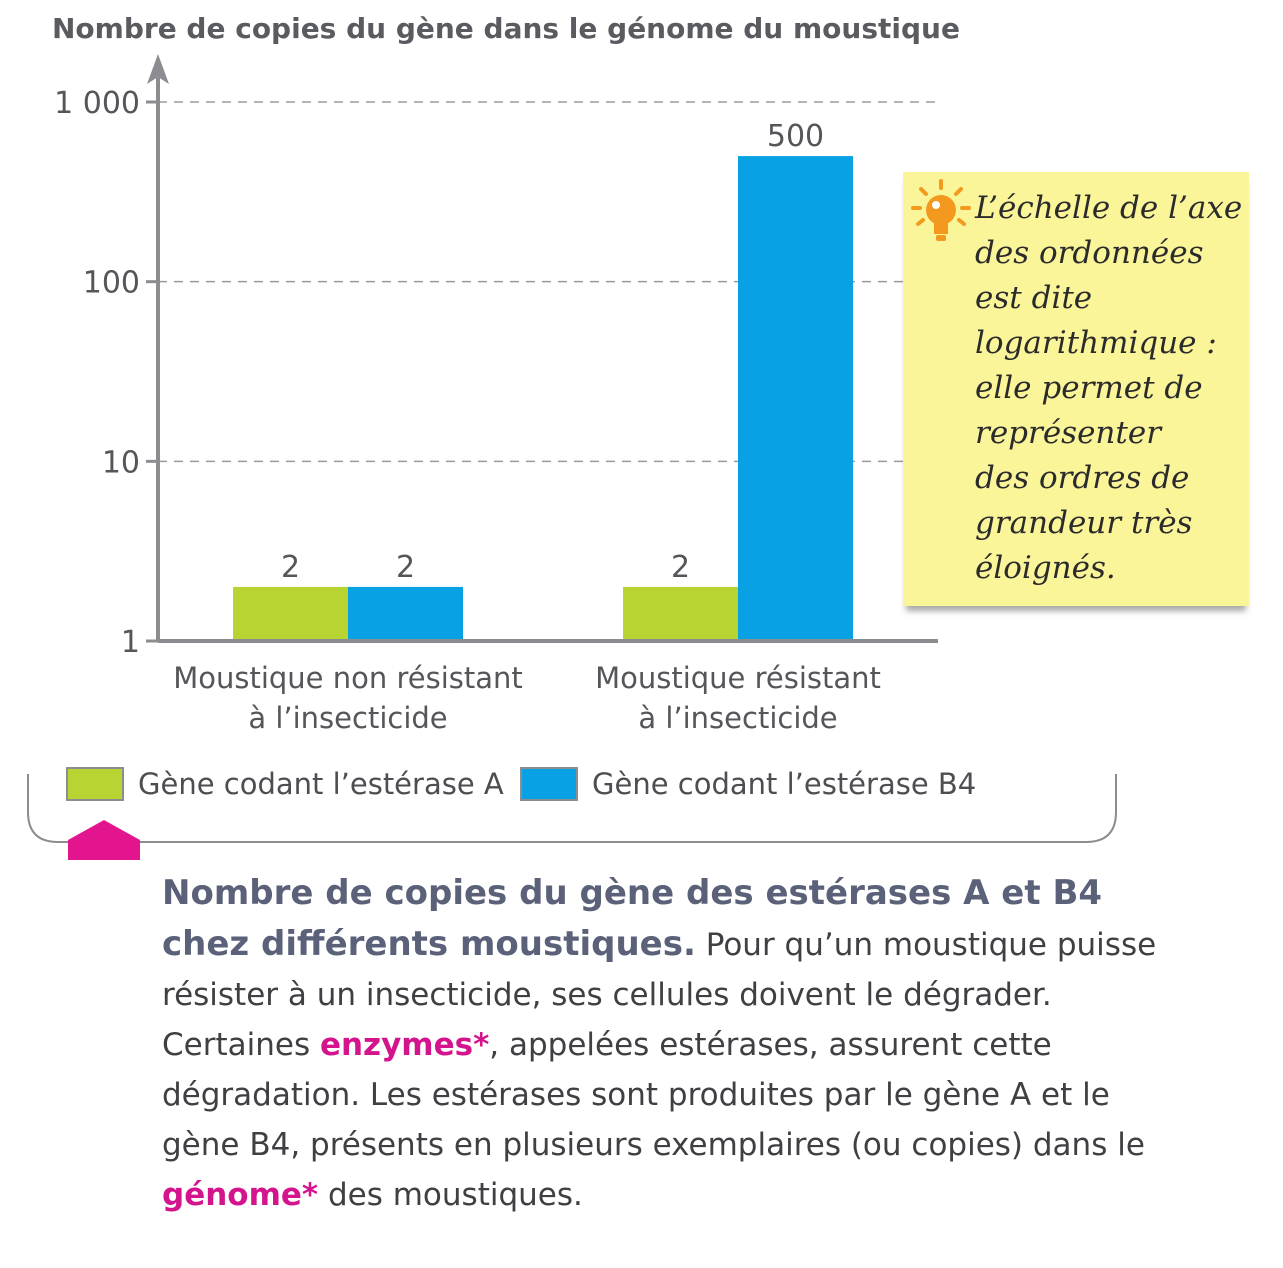 This screenshot has height=1268, width=1283. What do you see at coordinates (450, 1195) in the screenshot?
I see `caption-body-3: des moustiques.` at bounding box center [450, 1195].